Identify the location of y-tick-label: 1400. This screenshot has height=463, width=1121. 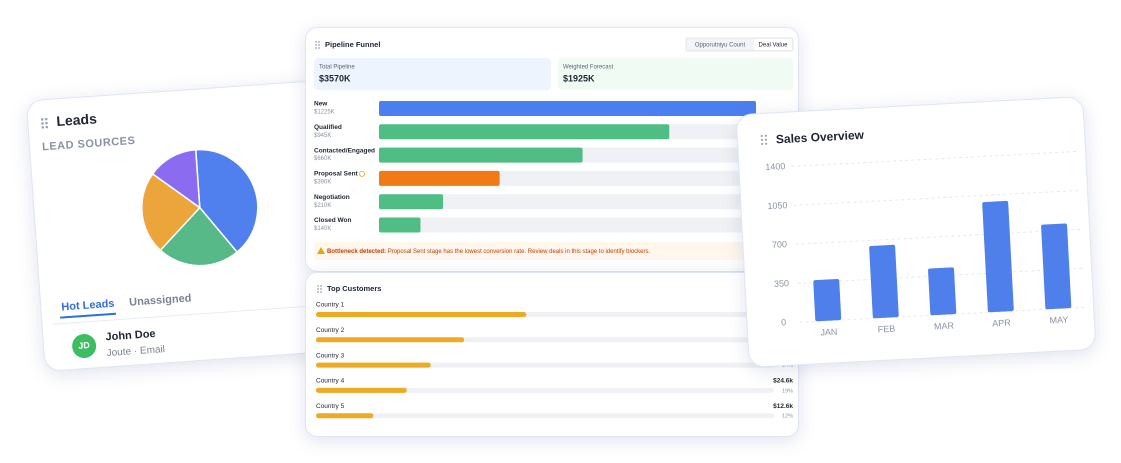
(775, 166).